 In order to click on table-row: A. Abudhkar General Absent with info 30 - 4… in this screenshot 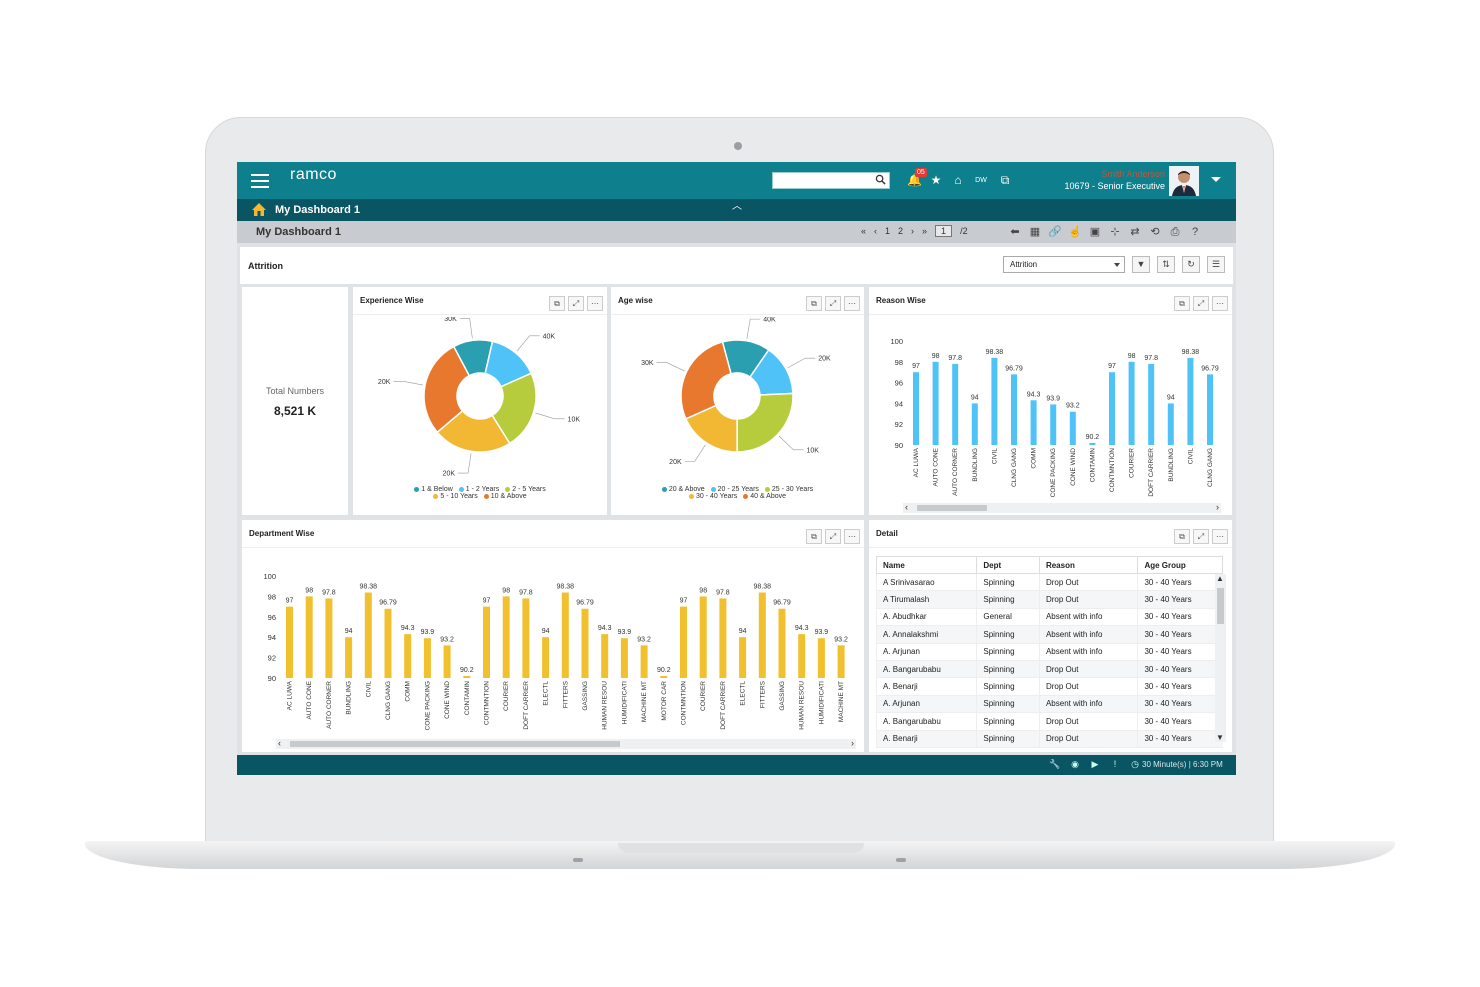, I will do `click(1049, 617)`.